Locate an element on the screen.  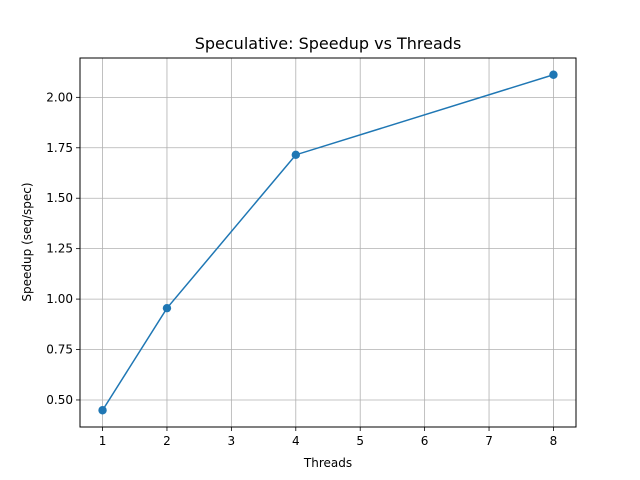
y-tick-label: 1.00 is located at coordinates (59, 299).